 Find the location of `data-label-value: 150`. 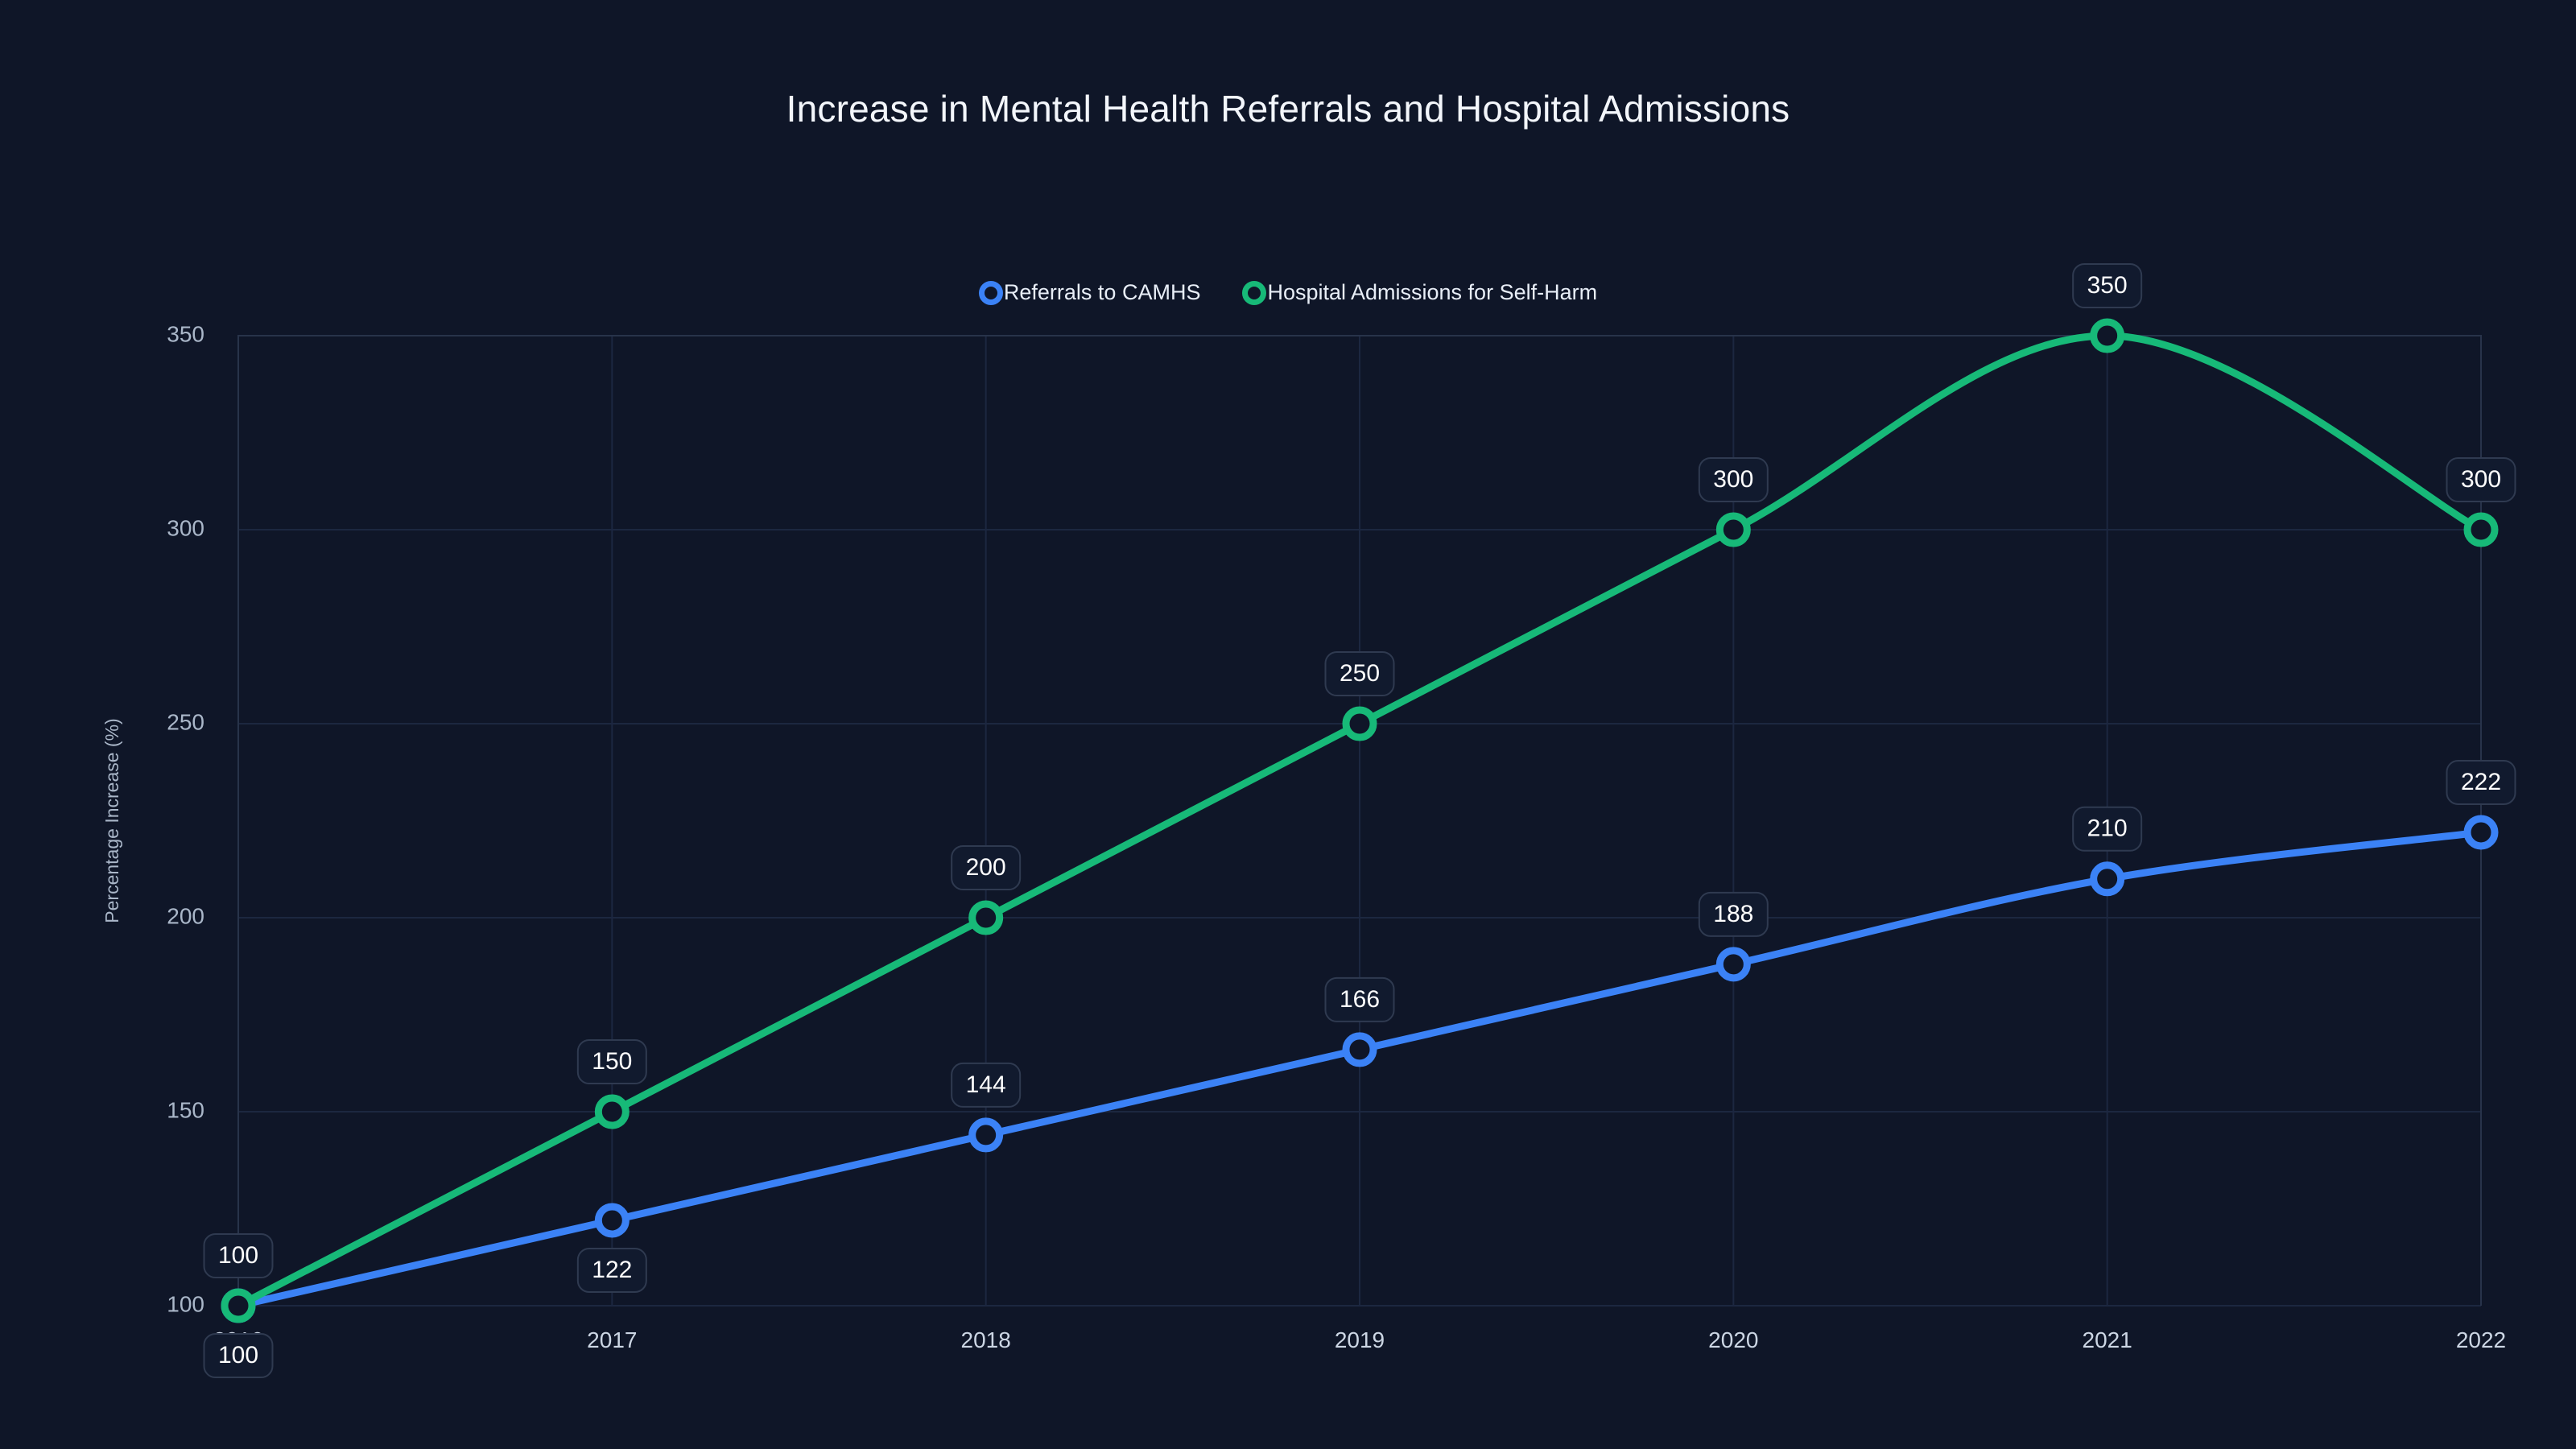

data-label-value: 150 is located at coordinates (612, 1061).